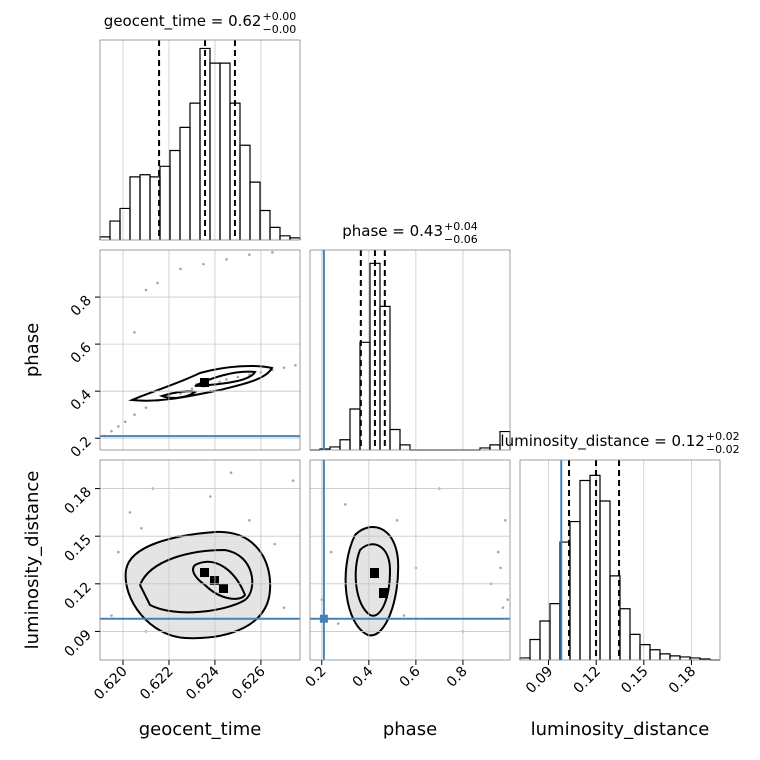  Describe the element at coordinates (587, 680) in the screenshot. I see `x-tick-label: 0.12` at that location.